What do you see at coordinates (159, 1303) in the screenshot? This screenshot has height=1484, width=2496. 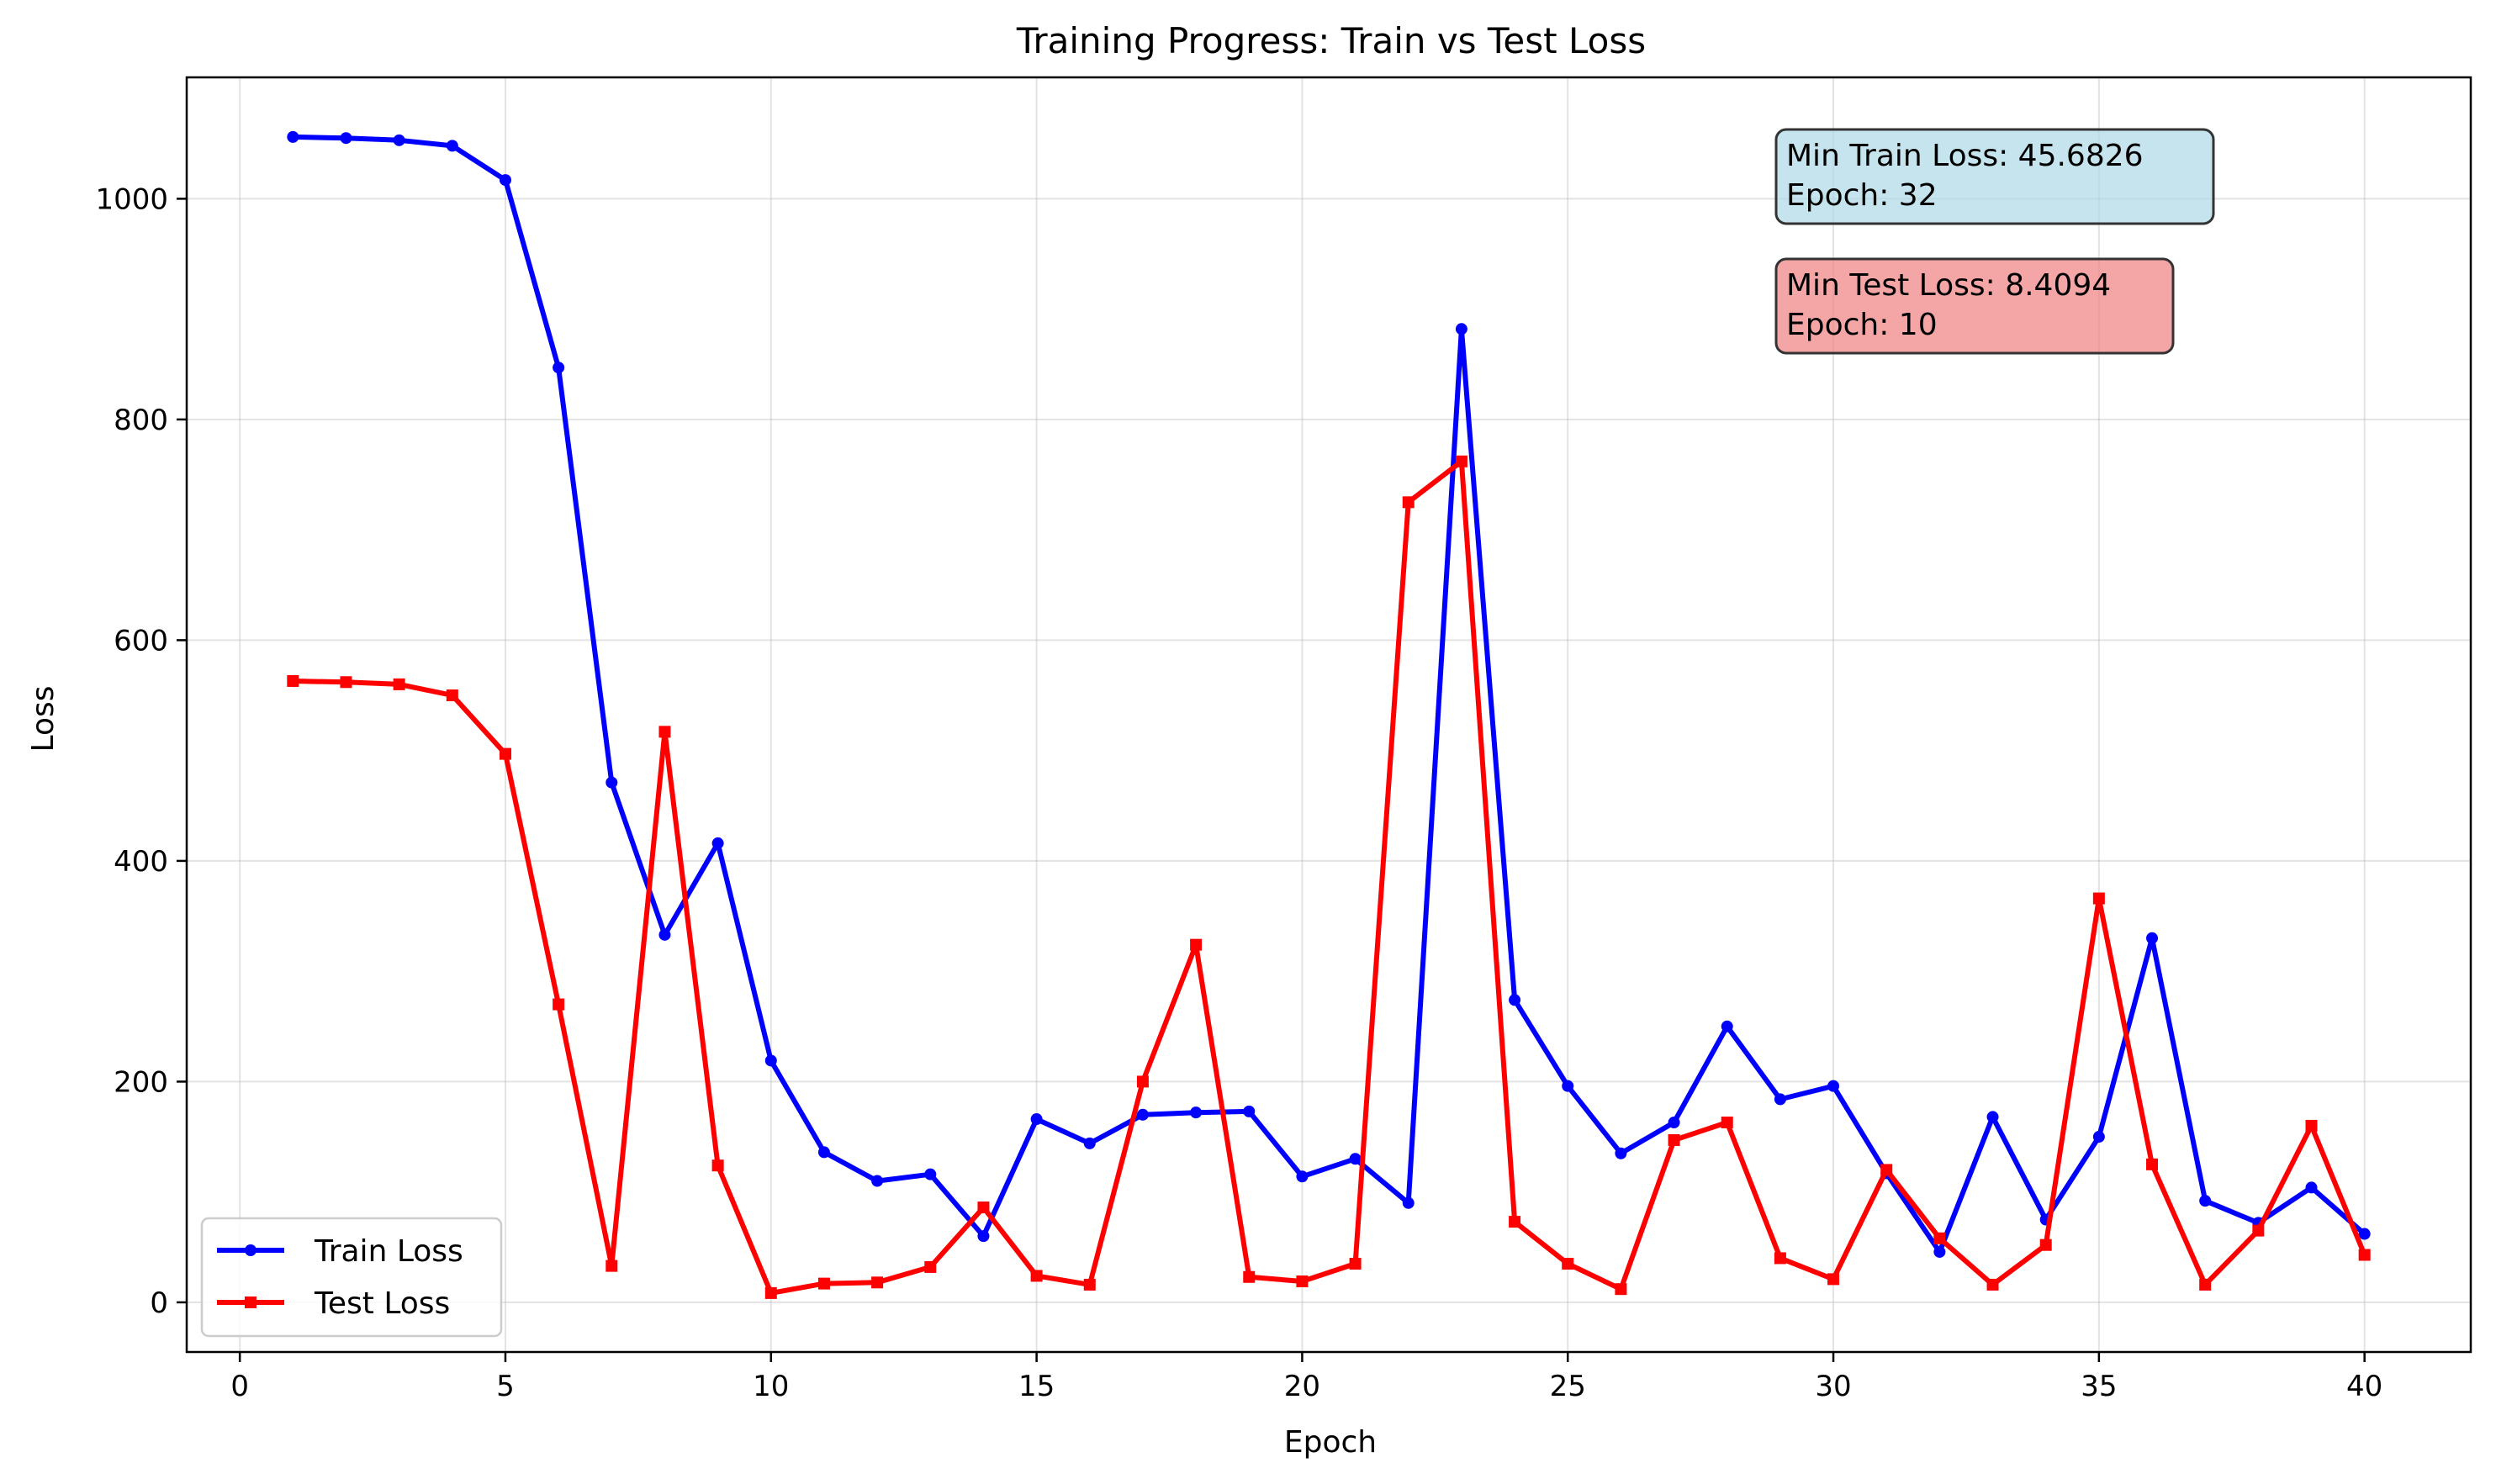 I see `y-tick-label: 0` at bounding box center [159, 1303].